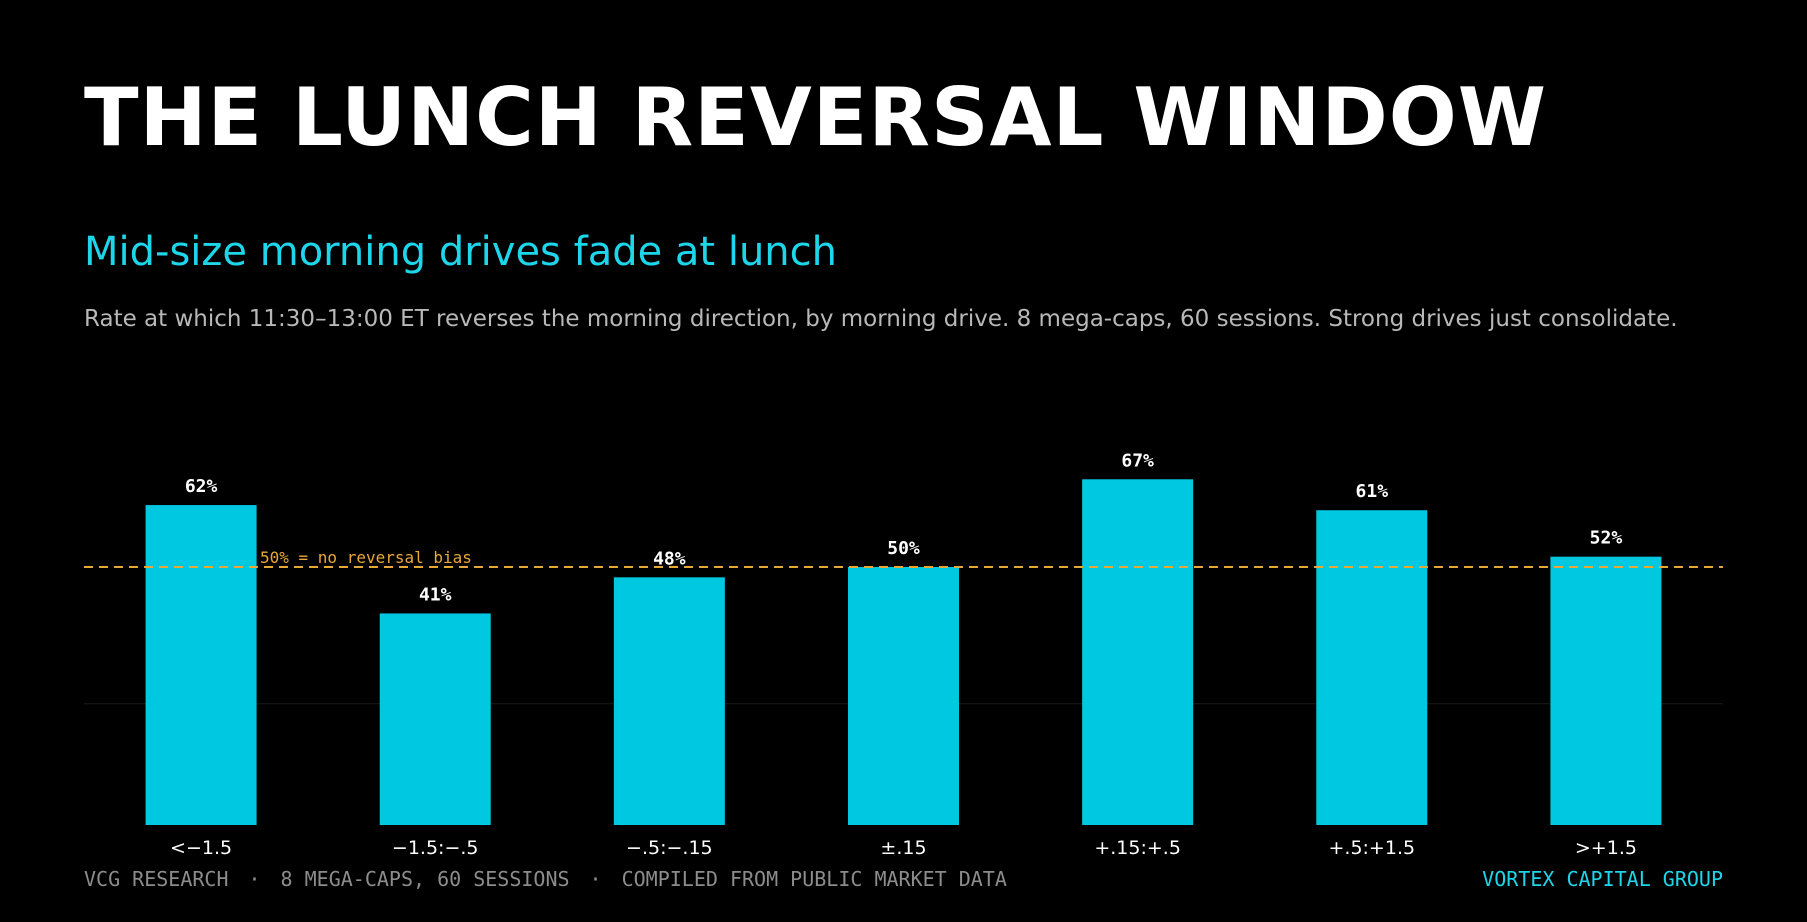  I want to click on footer-brand: VORTEX CAPITAL GROUP, so click(1602, 879).